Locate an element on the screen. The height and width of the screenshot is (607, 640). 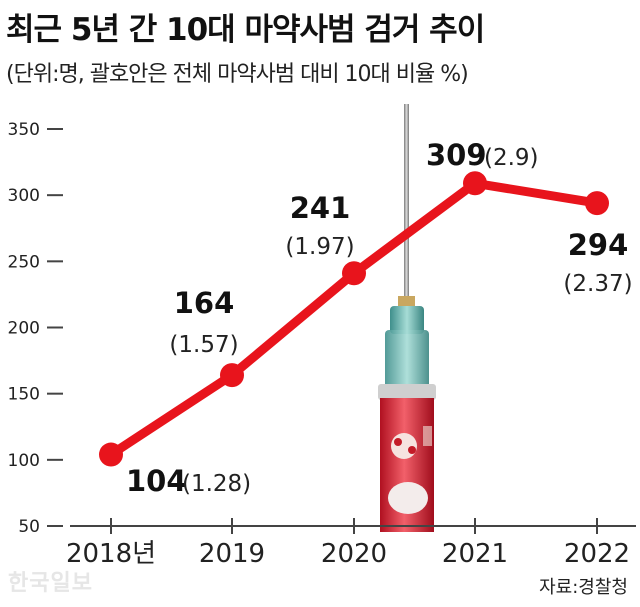
data-value-label: 309 is located at coordinates (456, 155).